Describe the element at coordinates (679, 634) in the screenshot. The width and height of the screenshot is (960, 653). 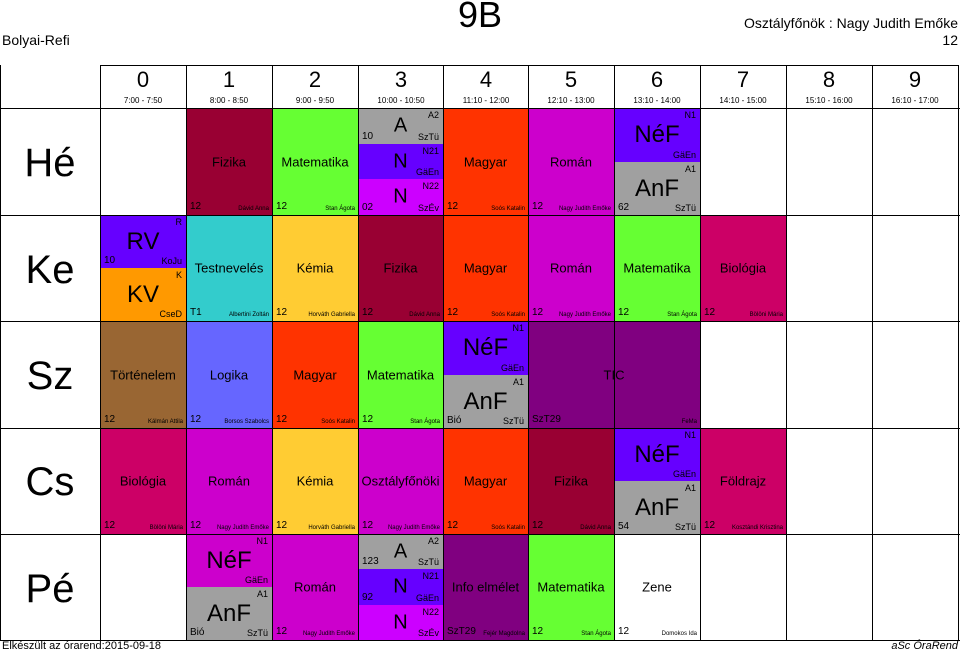
I see `lesson-teacher: Domokos Ida` at that location.